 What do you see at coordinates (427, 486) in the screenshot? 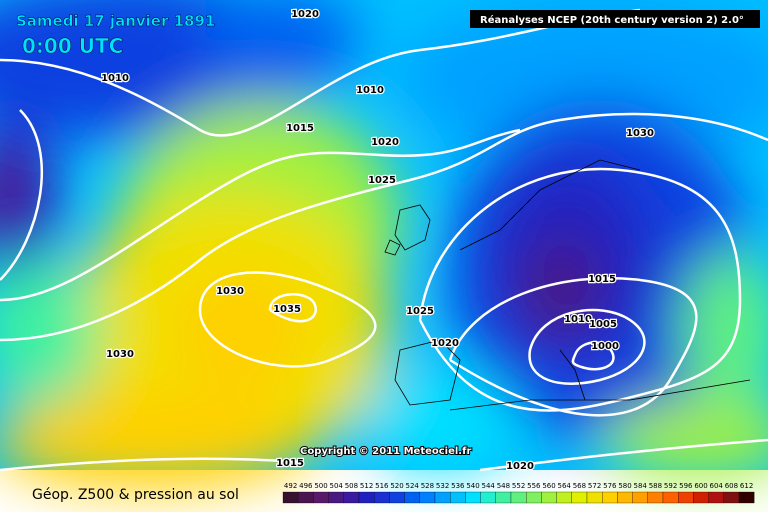
I see `legend-label: 528` at bounding box center [427, 486].